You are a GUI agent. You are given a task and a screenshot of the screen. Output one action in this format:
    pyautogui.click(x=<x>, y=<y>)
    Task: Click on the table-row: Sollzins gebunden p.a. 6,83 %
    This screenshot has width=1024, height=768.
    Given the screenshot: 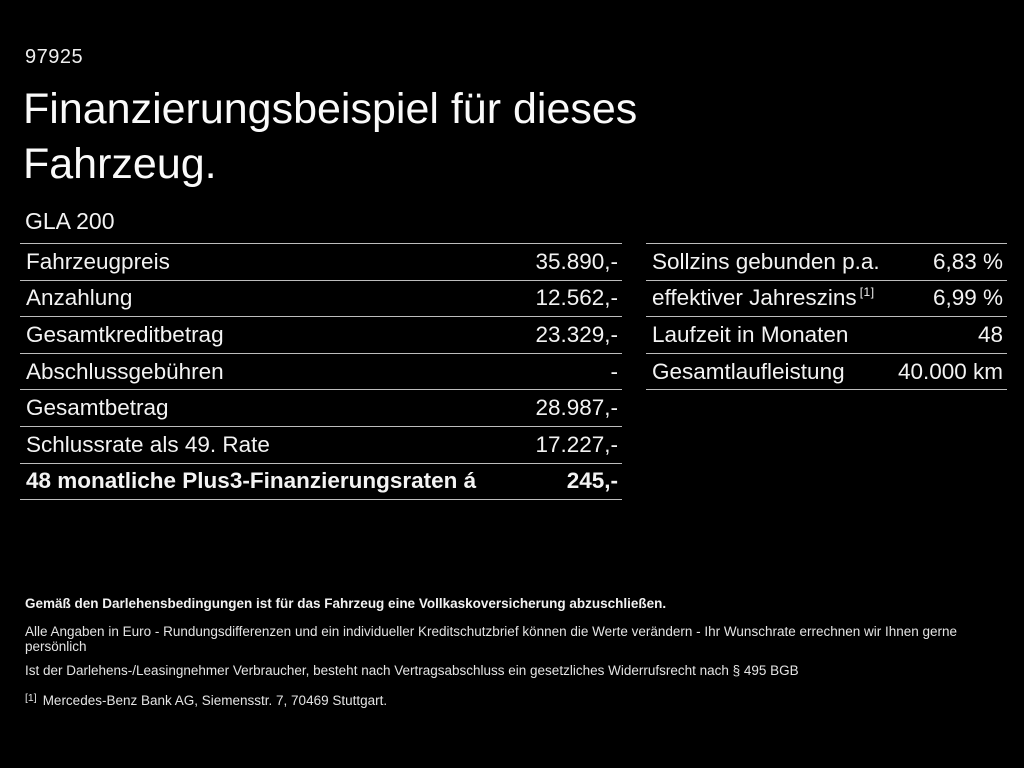 What is the action you would take?
    pyautogui.click(x=826, y=261)
    